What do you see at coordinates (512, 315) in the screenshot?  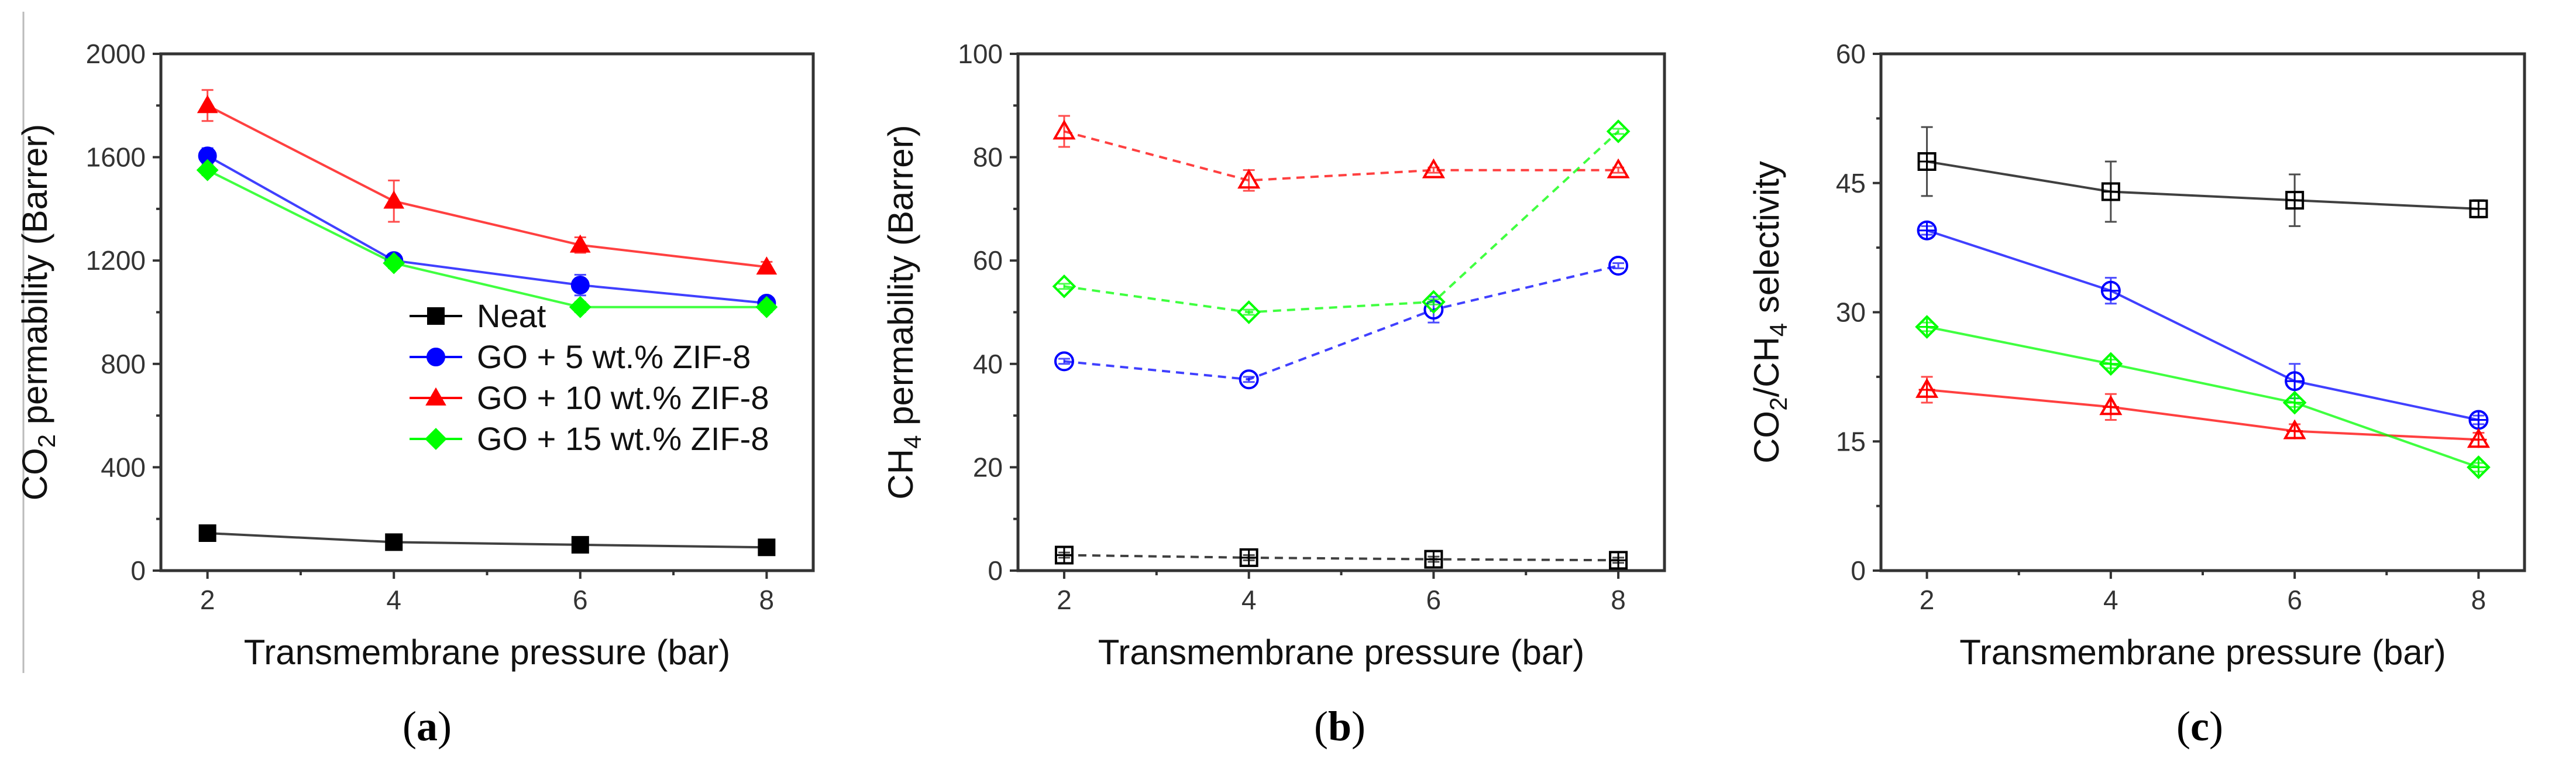 I see `legend-label: Neat` at bounding box center [512, 315].